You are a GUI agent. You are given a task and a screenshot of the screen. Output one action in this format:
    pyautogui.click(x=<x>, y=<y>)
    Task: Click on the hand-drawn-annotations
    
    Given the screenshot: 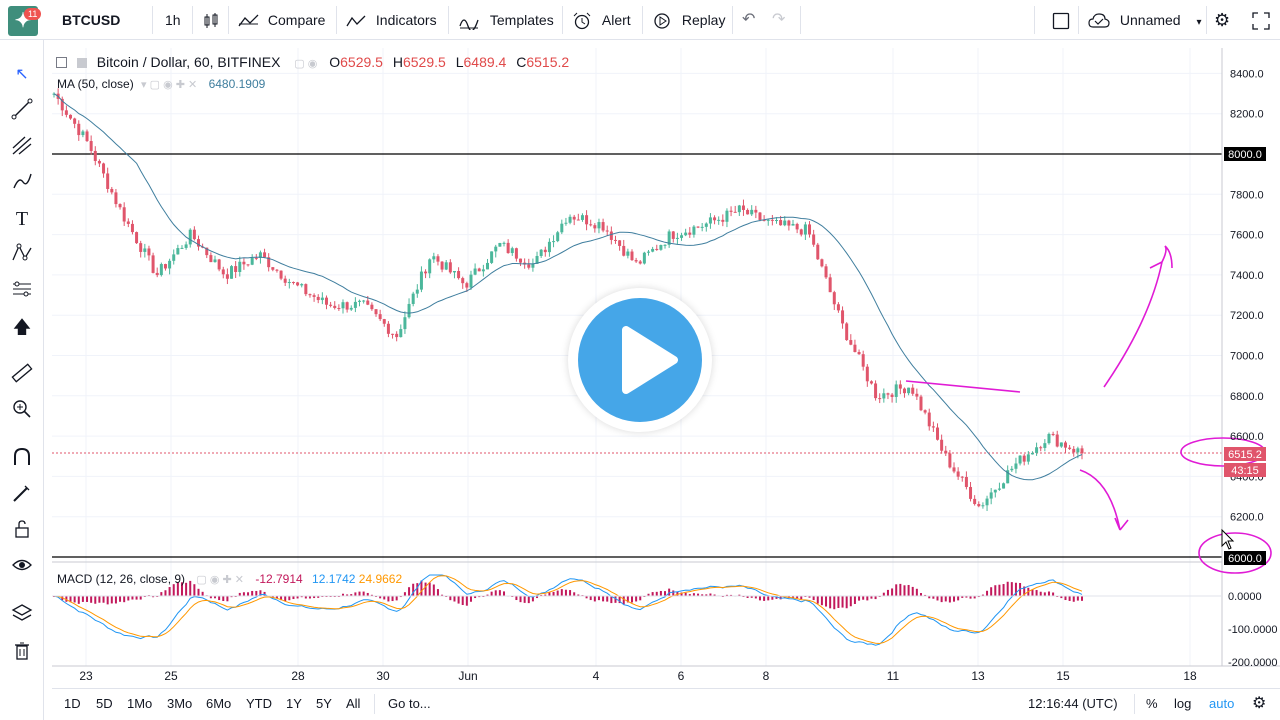 What is the action you would take?
    pyautogui.click(x=1088, y=409)
    